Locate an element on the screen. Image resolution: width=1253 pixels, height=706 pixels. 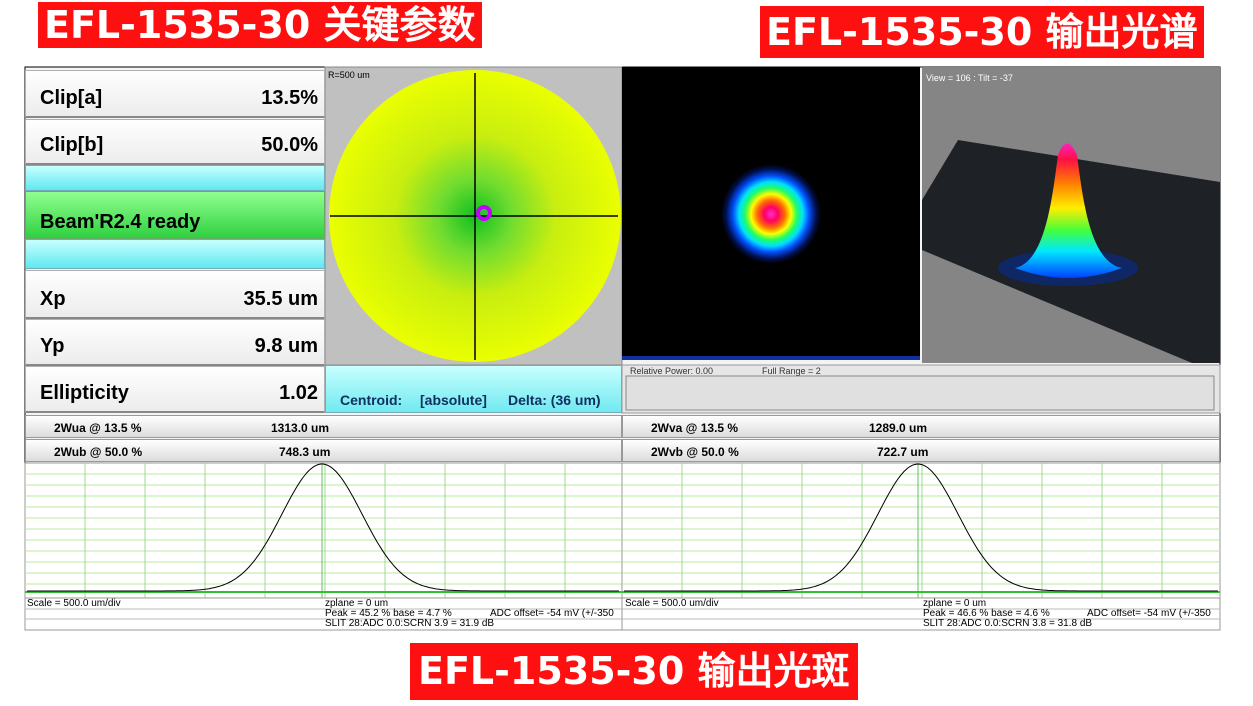
peak-label: Peak = 45.2 % base = 4.7 % is located at coordinates (388, 613).